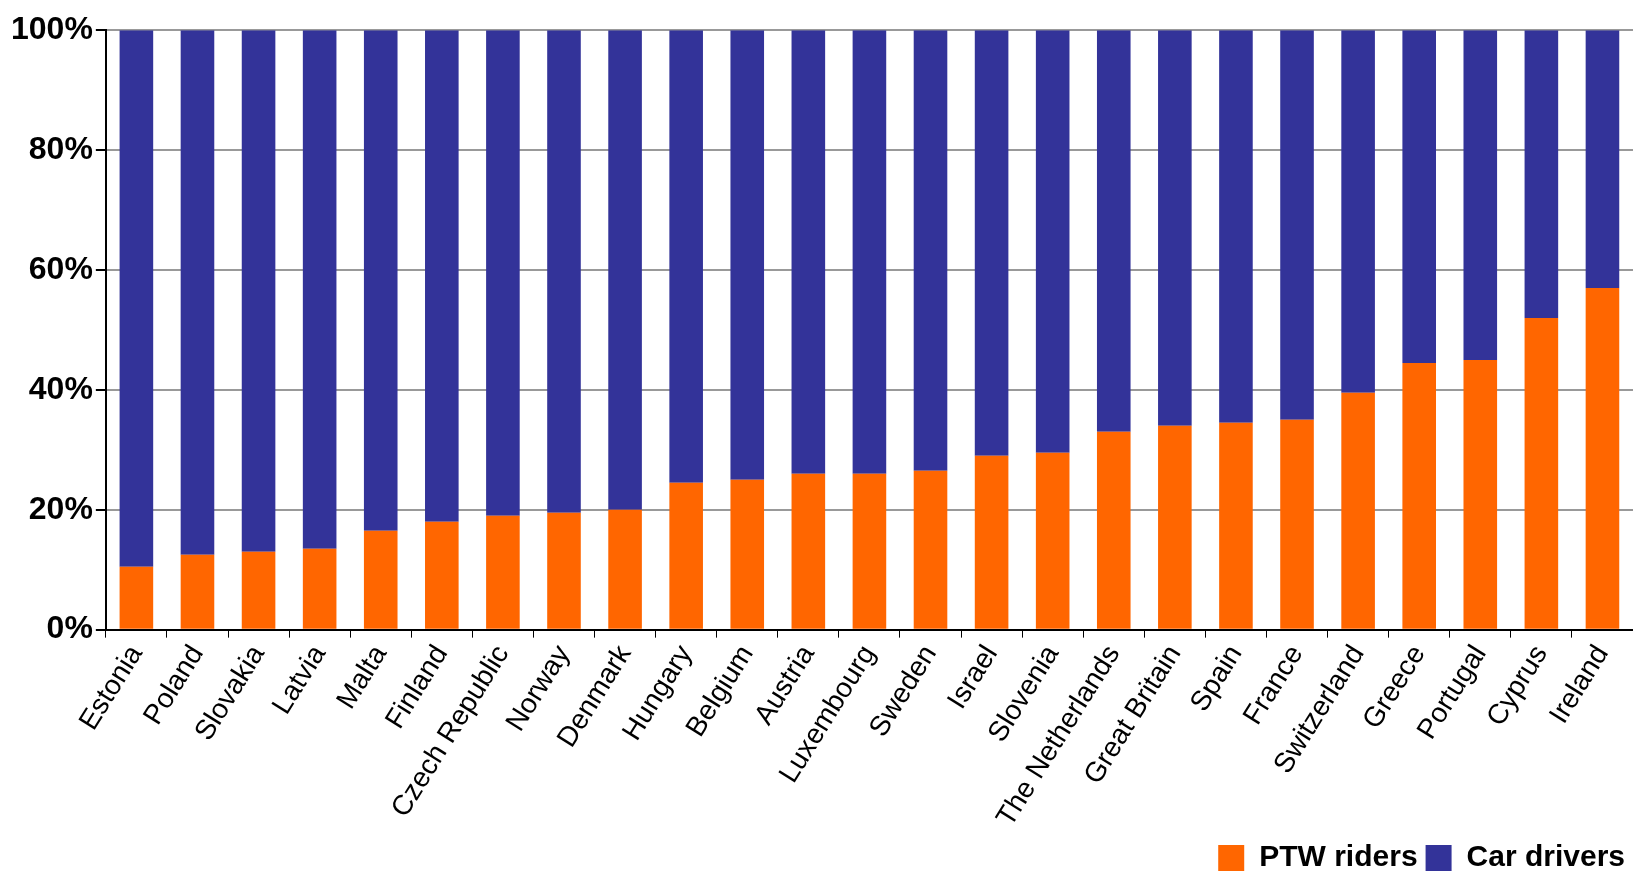 Image resolution: width=1641 pixels, height=895 pixels. Describe the element at coordinates (69, 627) in the screenshot. I see `y-tick-label: 0%` at that location.